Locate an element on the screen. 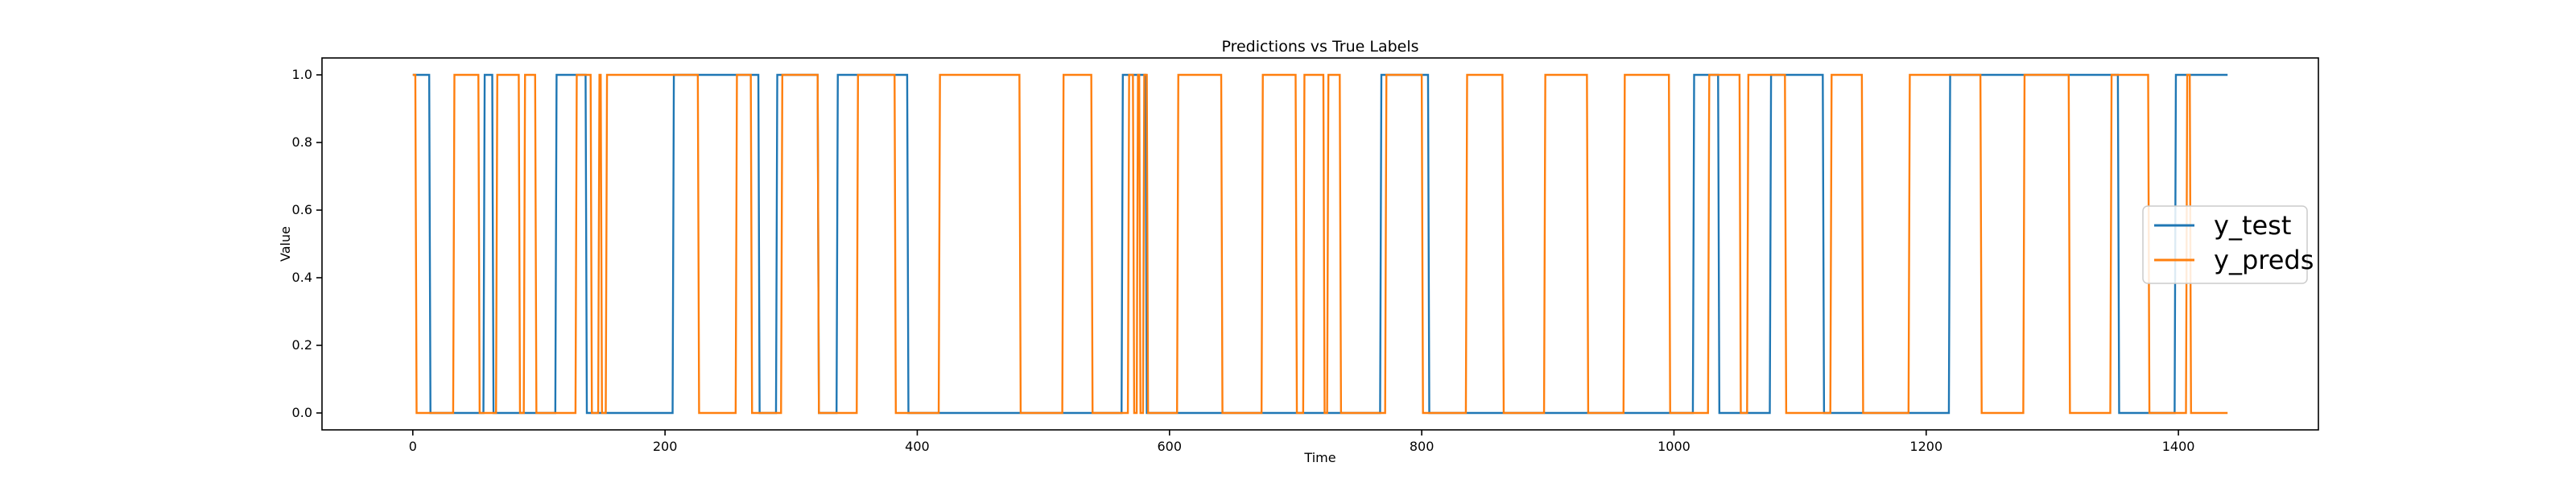  x-tick-label: 1200 is located at coordinates (1926, 446).